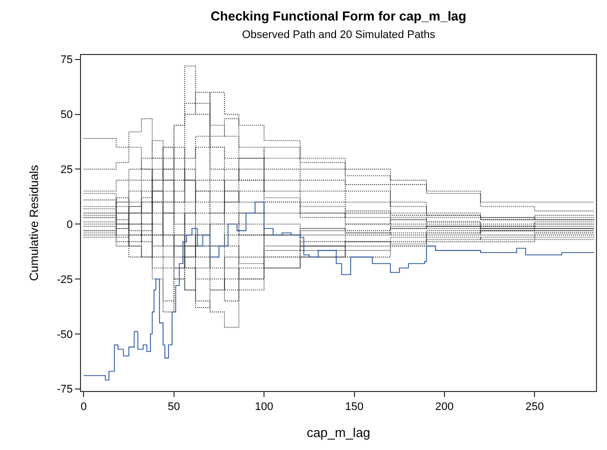 The image size is (607, 450). What do you see at coordinates (338, 432) in the screenshot?
I see `x-axis-title: cap_m_lag` at bounding box center [338, 432].